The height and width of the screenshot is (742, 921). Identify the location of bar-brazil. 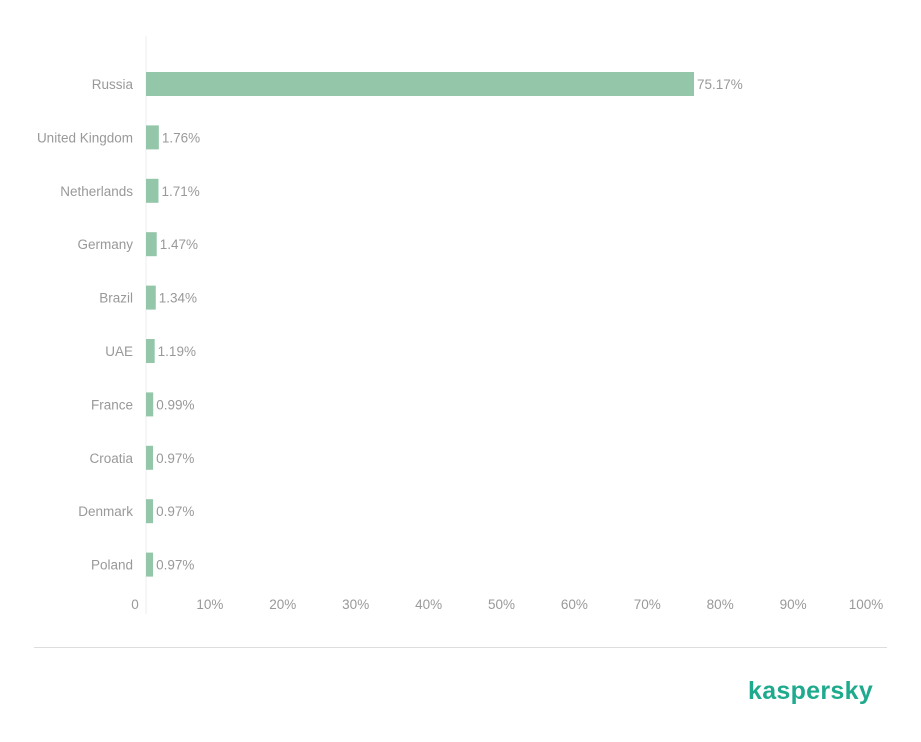
(151, 297).